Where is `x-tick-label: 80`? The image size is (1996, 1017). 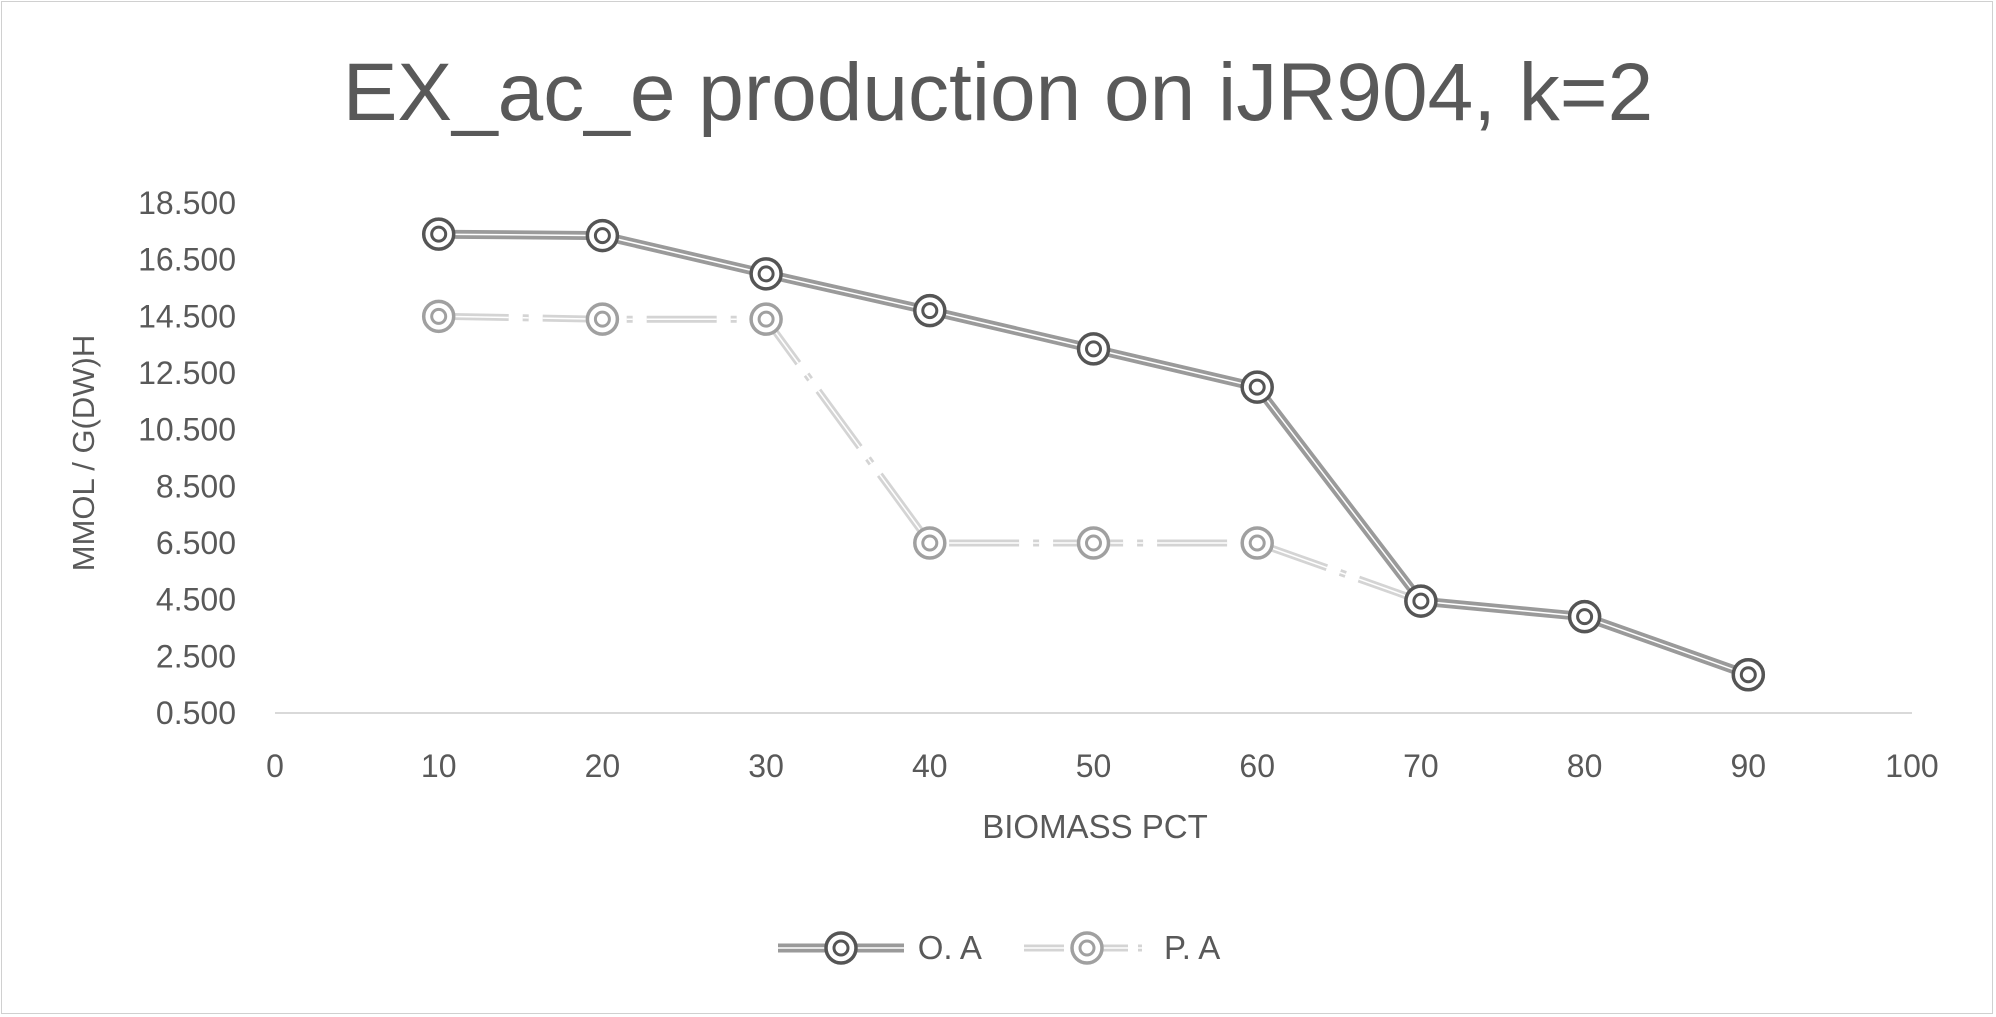 x-tick-label: 80 is located at coordinates (1585, 766).